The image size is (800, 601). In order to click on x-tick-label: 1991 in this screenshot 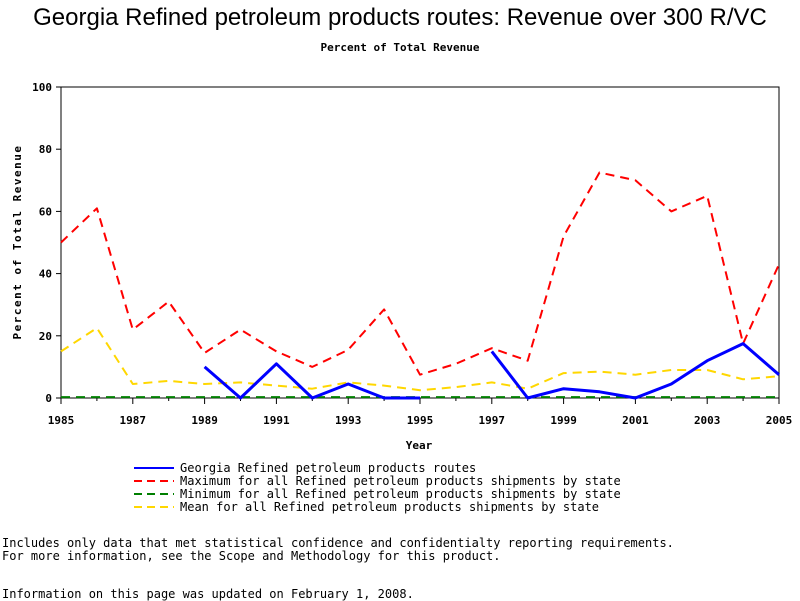, I will do `click(276, 420)`.